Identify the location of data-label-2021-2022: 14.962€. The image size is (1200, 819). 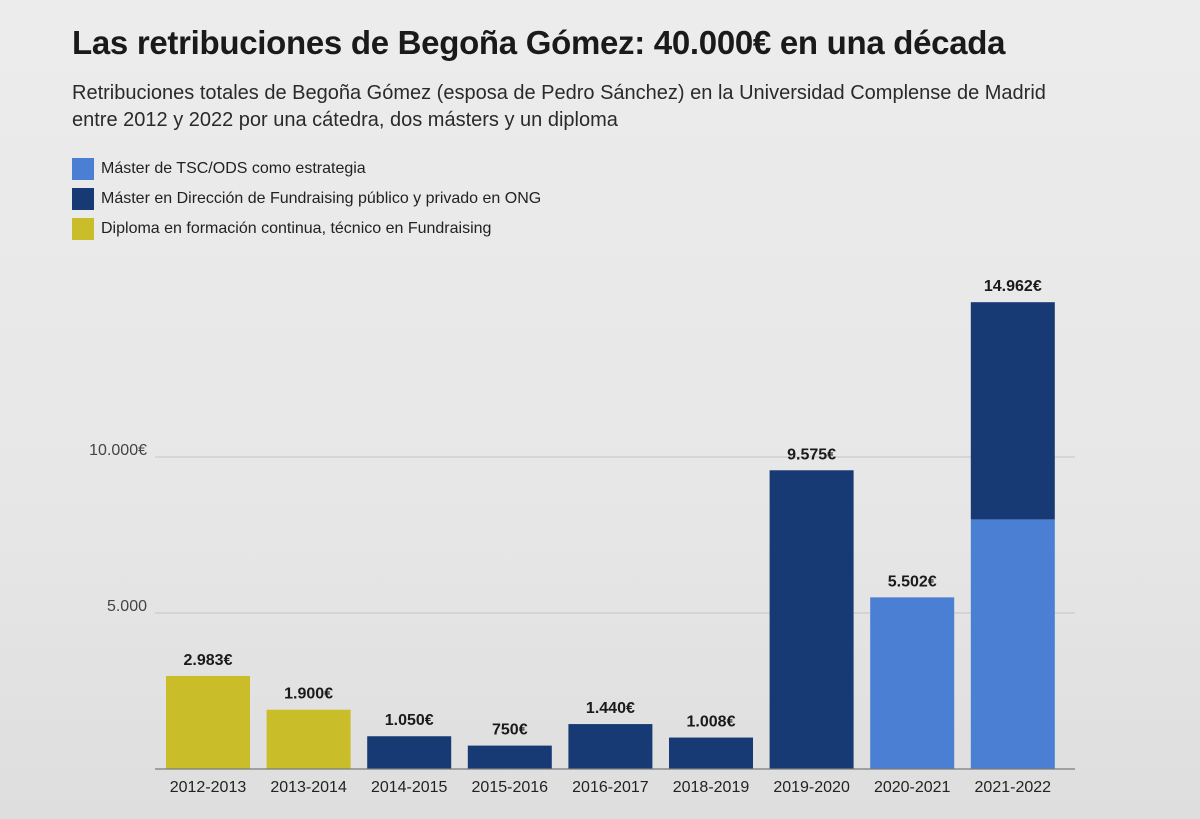
(1013, 286).